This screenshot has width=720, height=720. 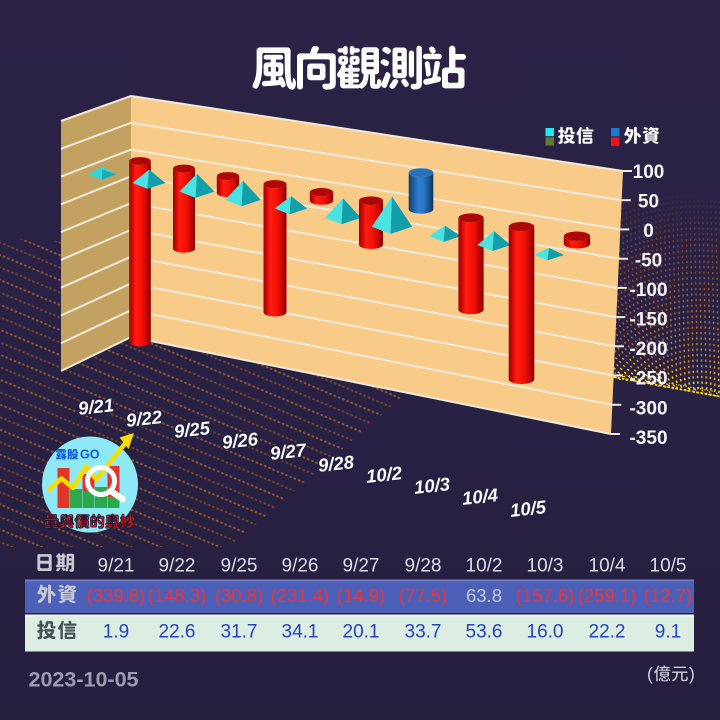 I want to click on svg-text: -300, so click(x=648, y=408).